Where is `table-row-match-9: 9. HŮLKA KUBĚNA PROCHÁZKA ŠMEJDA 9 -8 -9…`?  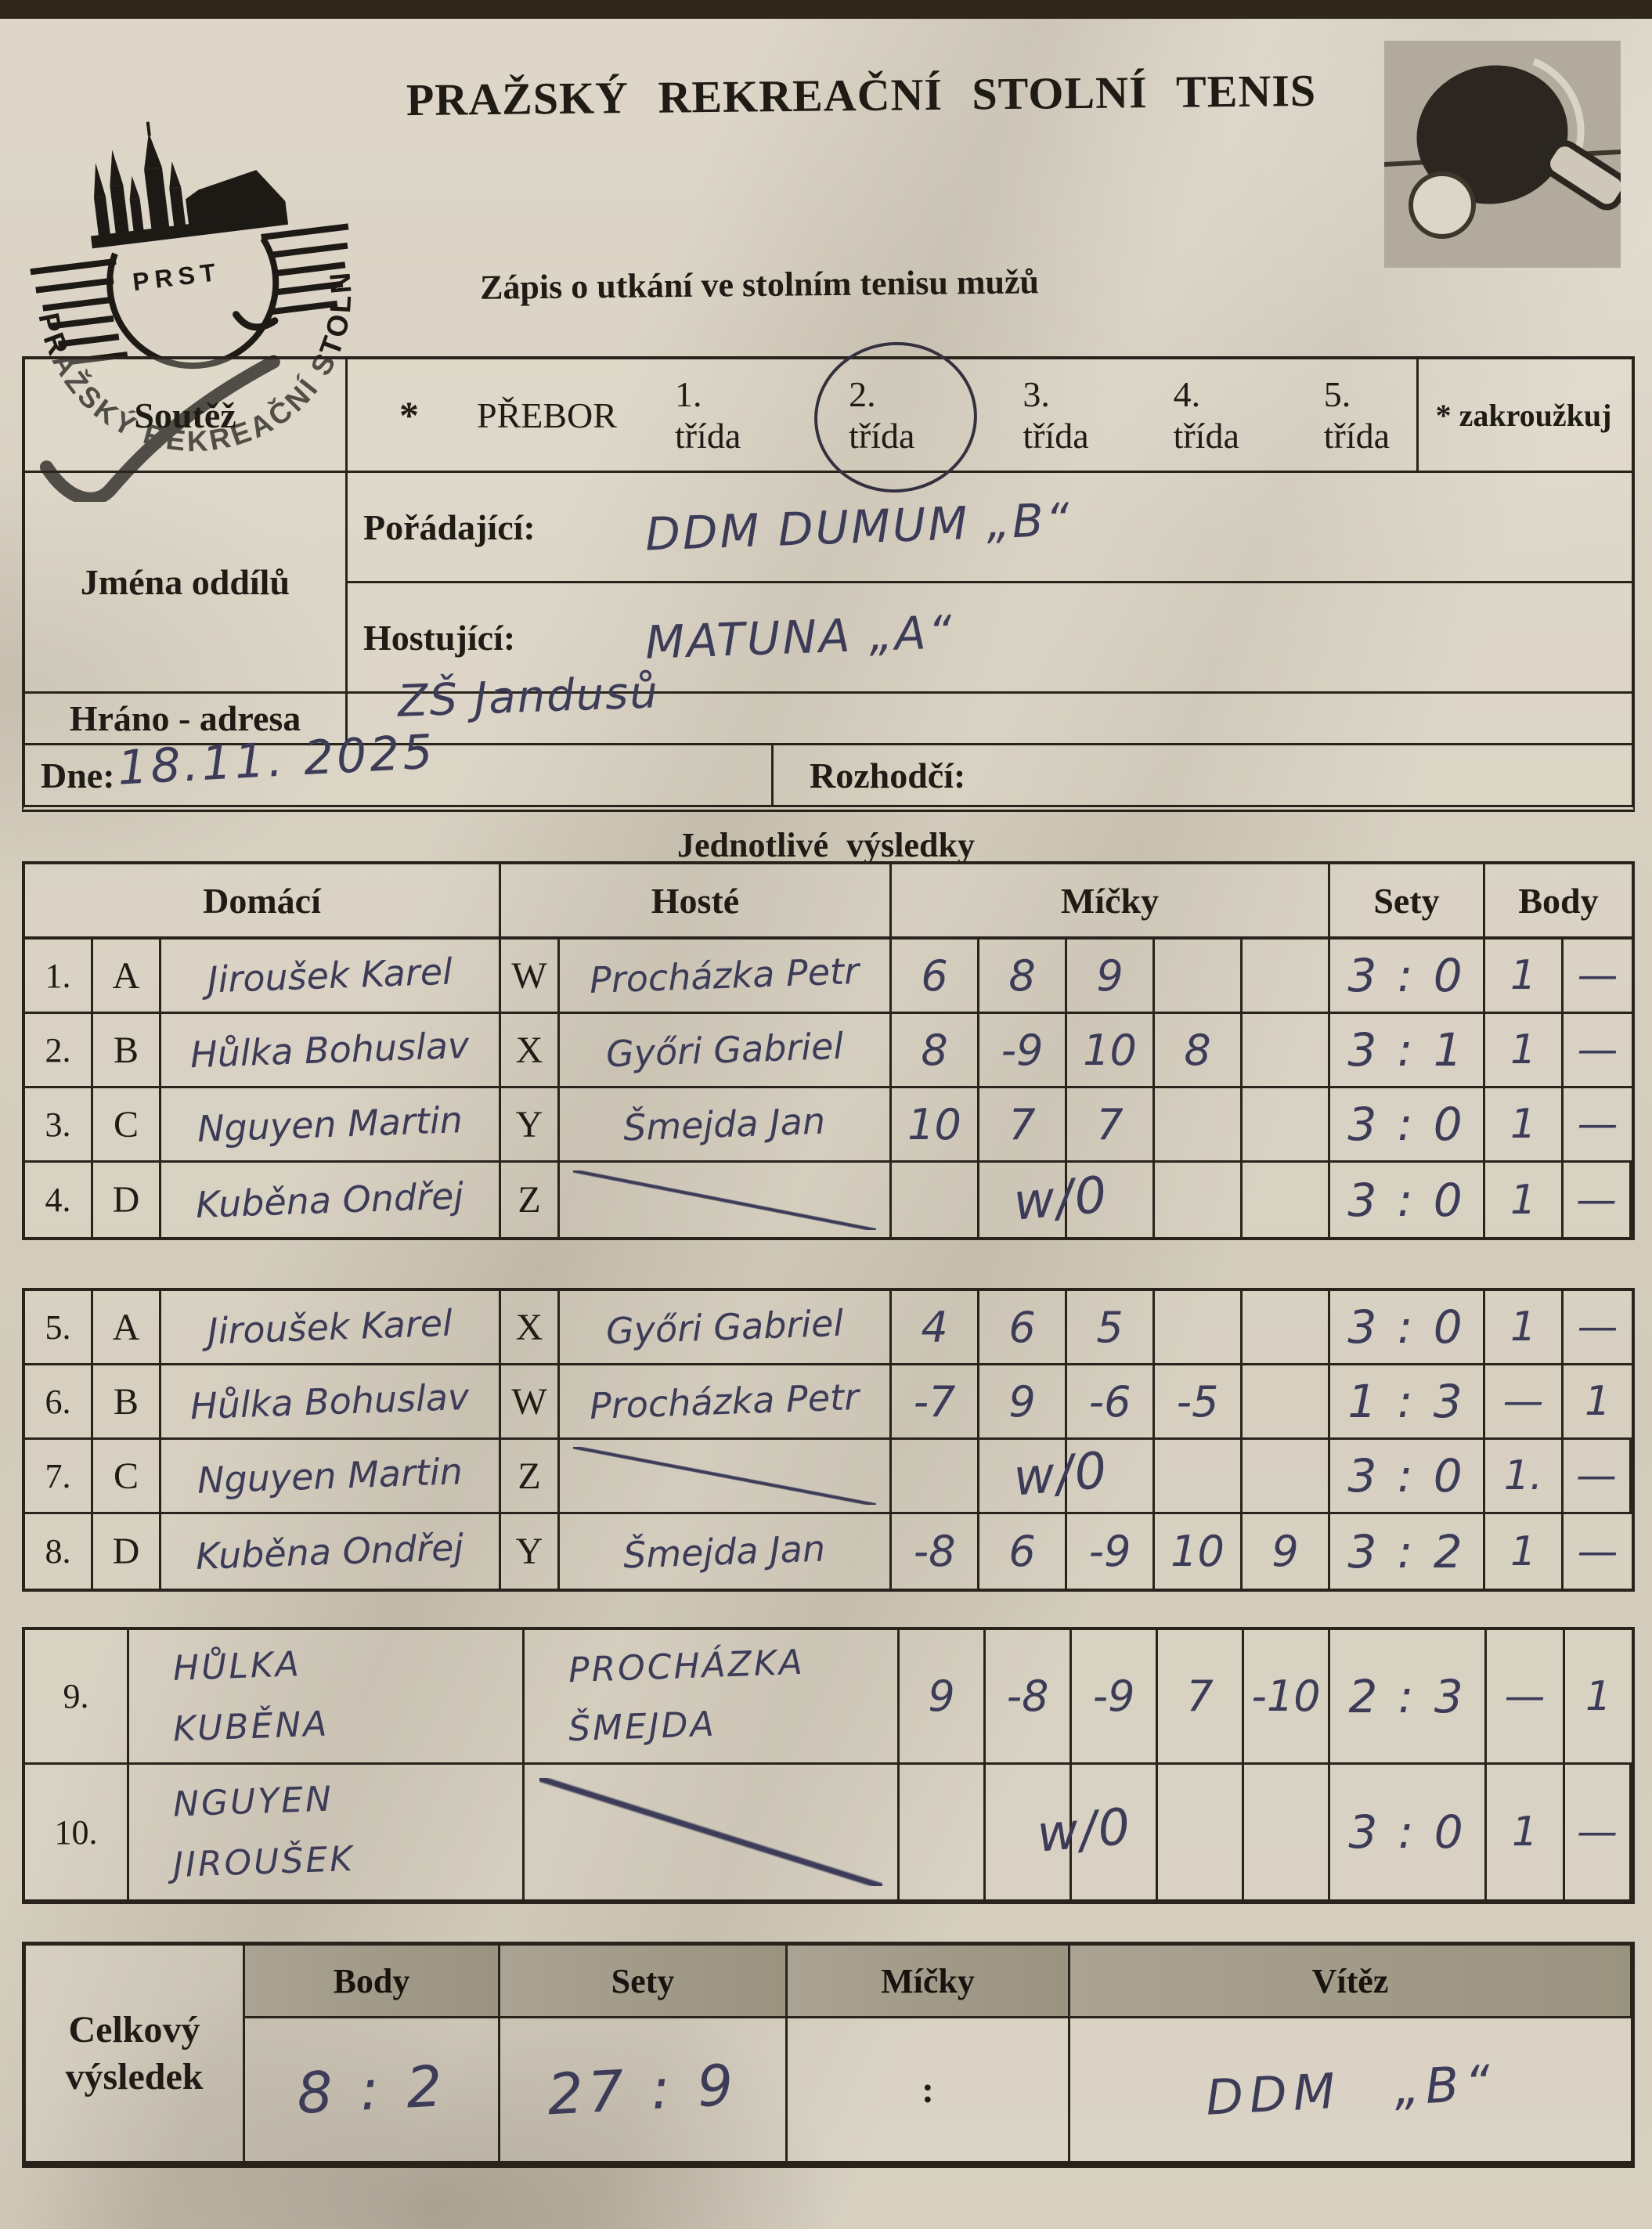 table-row-match-9: 9. HŮLKA KUBĚNA PROCHÁZKA ŠMEJDA 9 -8 -9… is located at coordinates (828, 1697).